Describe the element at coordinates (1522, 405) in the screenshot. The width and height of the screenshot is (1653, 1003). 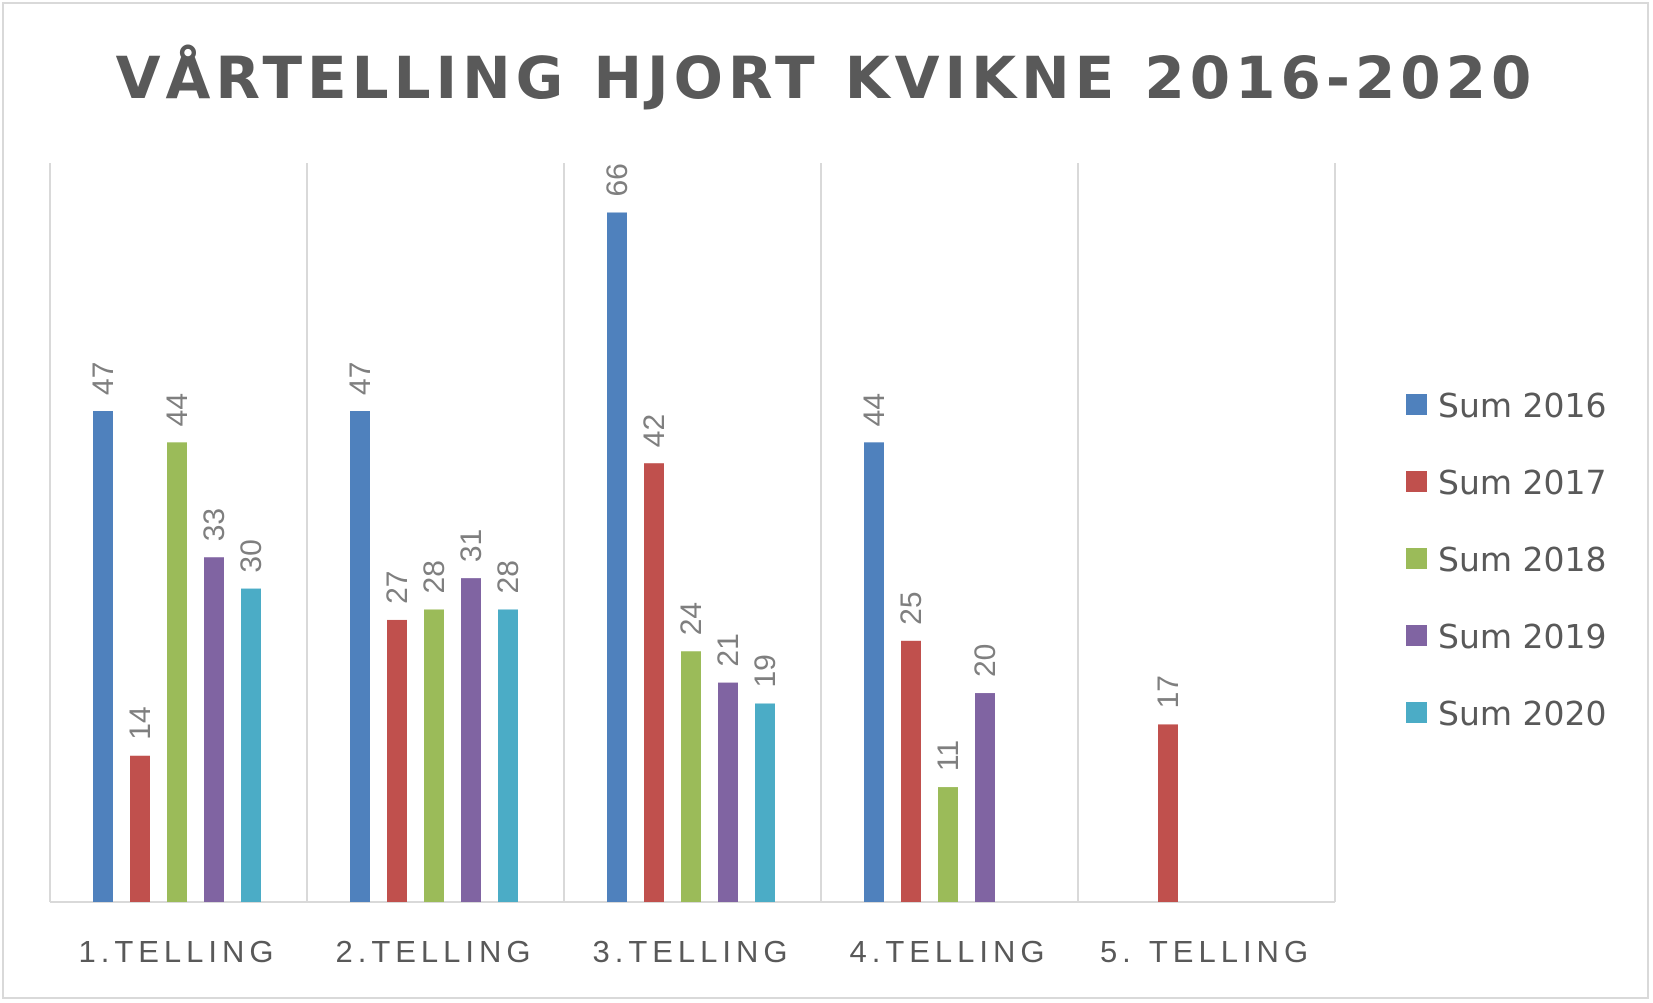
I see `legend-label: Sum 2016` at that location.